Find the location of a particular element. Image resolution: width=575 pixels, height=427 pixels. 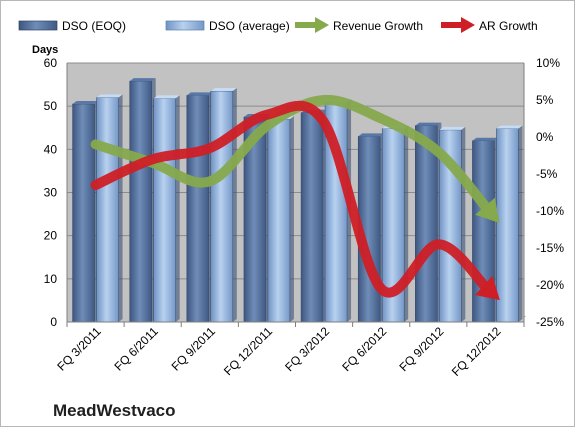

y2-tick-label: -15% is located at coordinates (550, 248).